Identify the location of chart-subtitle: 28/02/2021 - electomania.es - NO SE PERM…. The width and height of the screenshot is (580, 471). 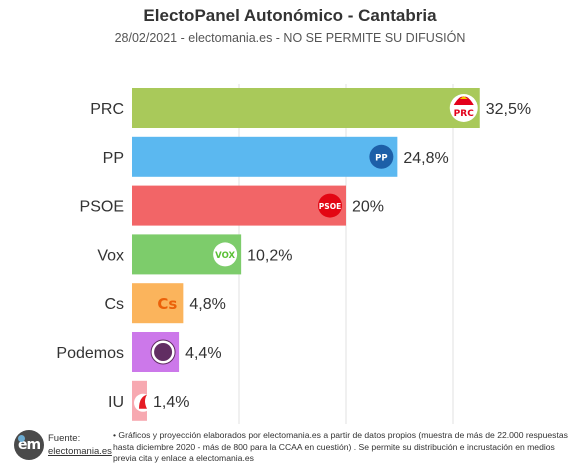
(290, 38).